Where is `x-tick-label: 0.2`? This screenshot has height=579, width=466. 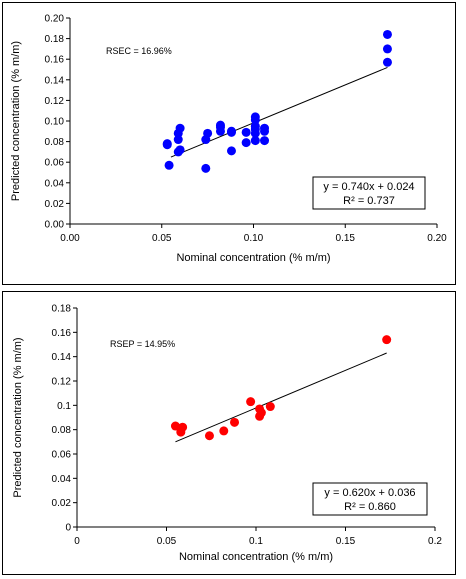 x-tick-label: 0.2 is located at coordinates (435, 541).